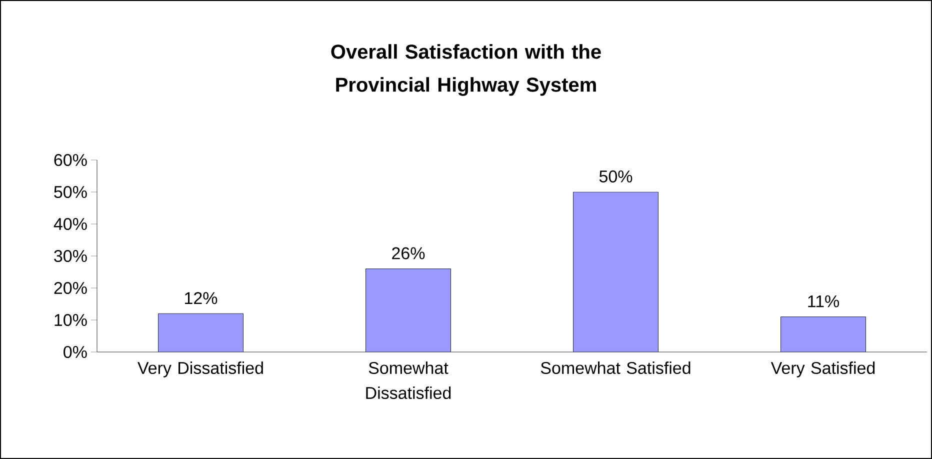 Image resolution: width=932 pixels, height=459 pixels. I want to click on x-tick-label: Very Satisfied, so click(822, 370).